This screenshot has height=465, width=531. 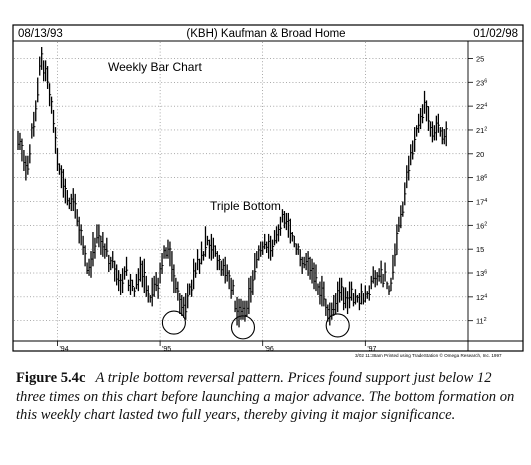 I want to click on pattern-annotation: Triple Bottom, so click(x=245, y=206).